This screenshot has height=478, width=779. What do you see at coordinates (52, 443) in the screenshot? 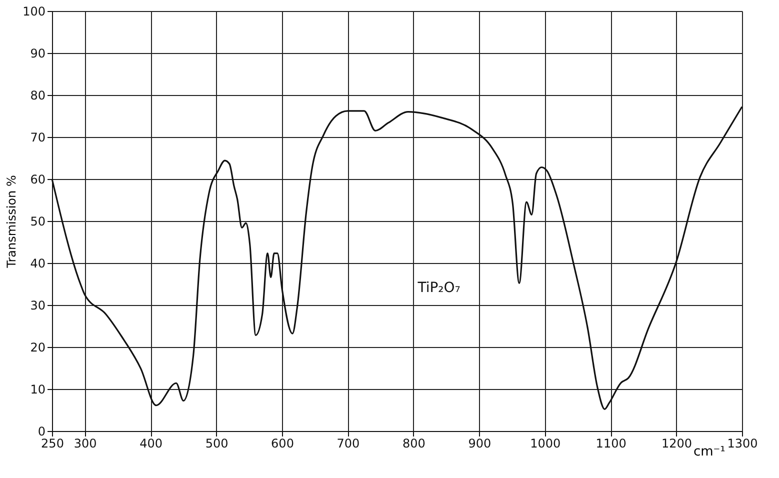
I see `x-tick-label: 250` at bounding box center [52, 443].